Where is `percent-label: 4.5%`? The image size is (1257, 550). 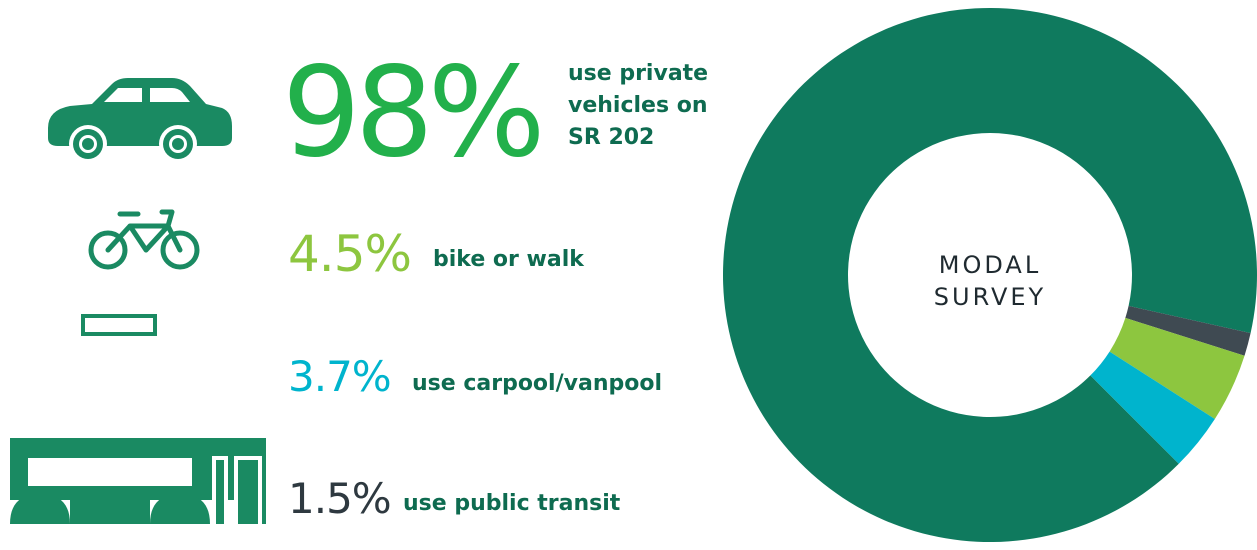
percent-label: 4.5% is located at coordinates (349, 254).